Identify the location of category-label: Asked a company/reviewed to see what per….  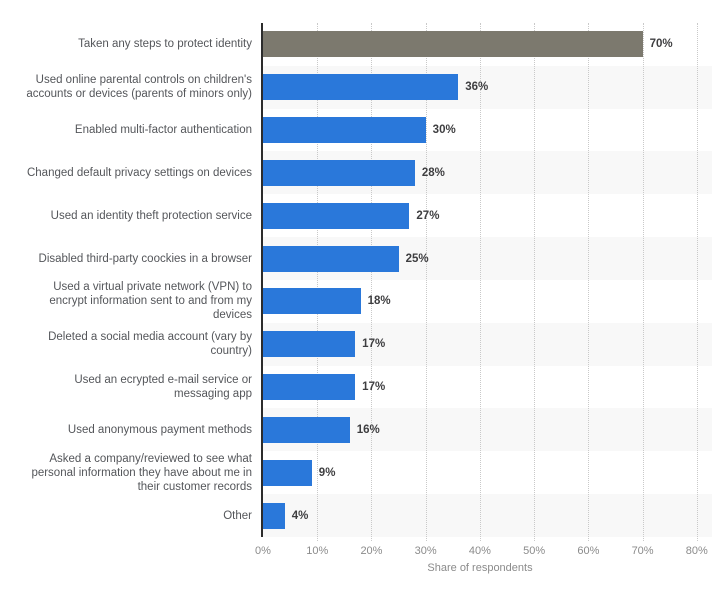
(141, 472).